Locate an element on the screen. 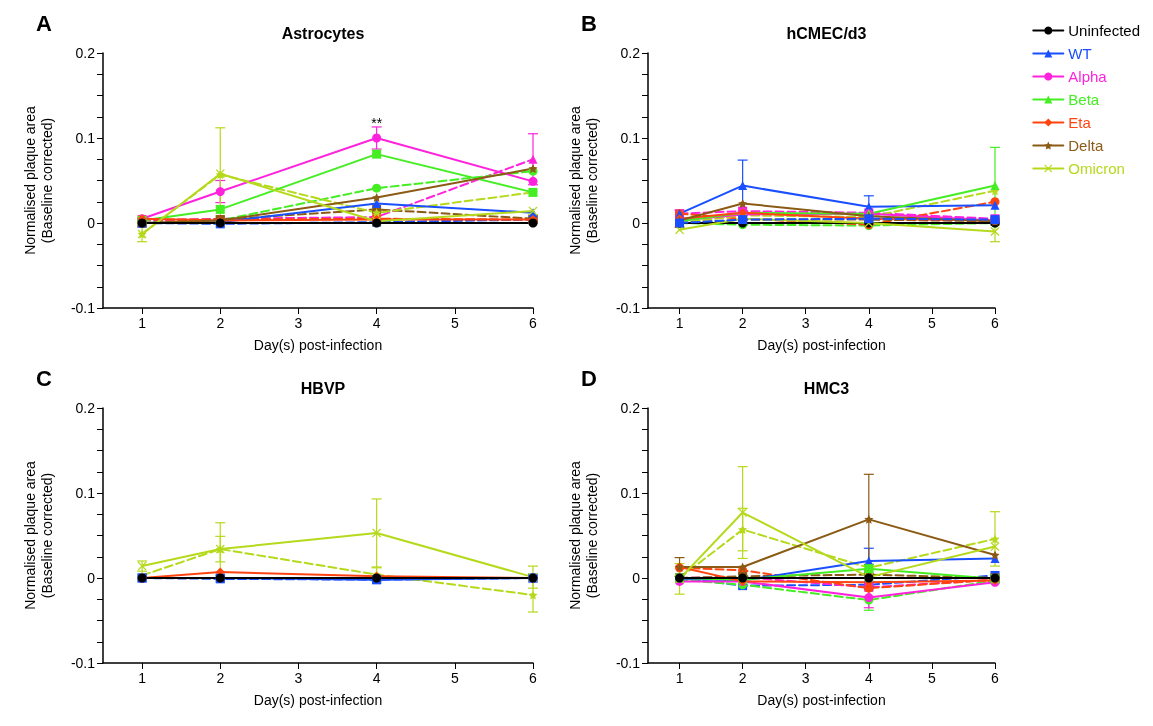 The image size is (1153, 726). chart-title: hCMEC/d3 is located at coordinates (826, 33).